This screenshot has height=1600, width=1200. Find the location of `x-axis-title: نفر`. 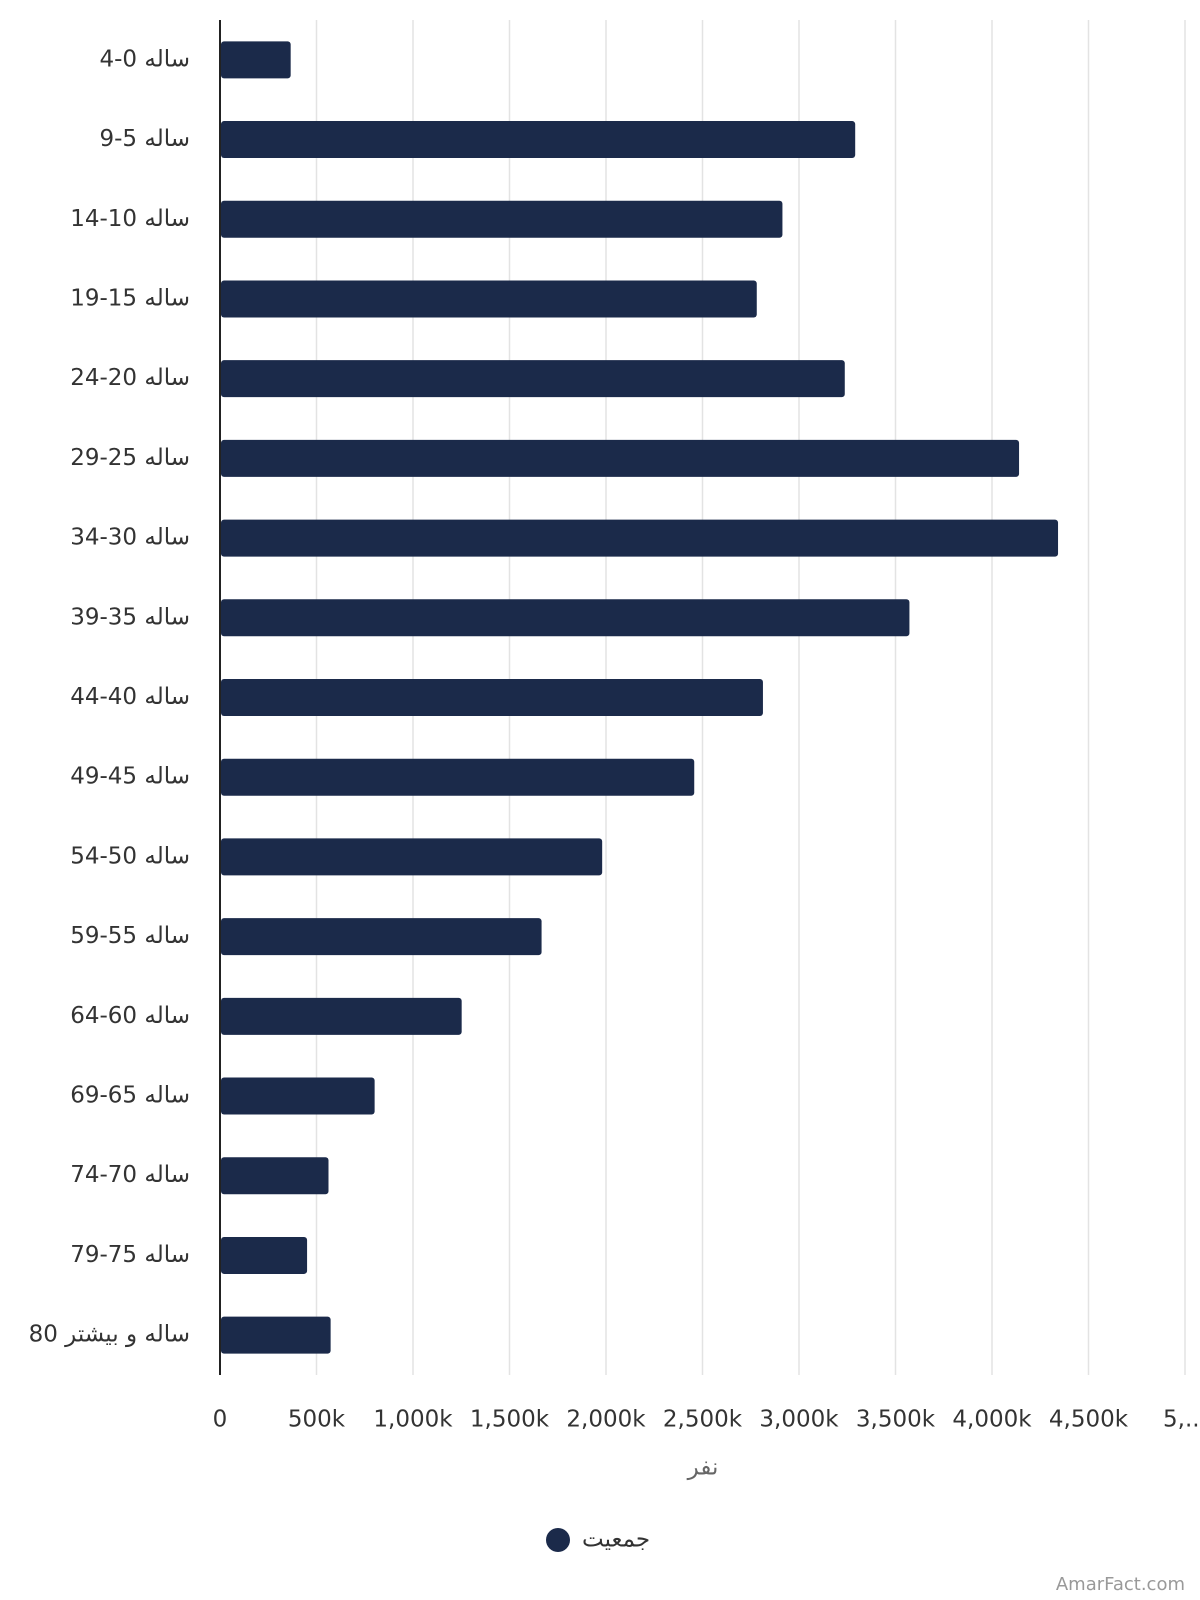

x-axis-title: نفر is located at coordinates (703, 1468).